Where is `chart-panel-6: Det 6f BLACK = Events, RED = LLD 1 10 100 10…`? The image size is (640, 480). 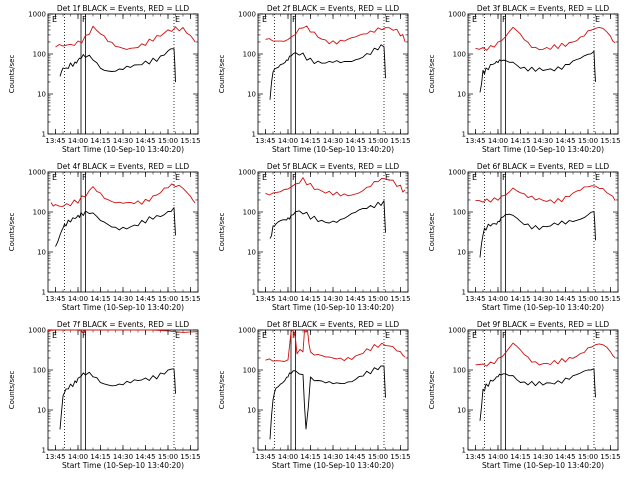 chart-panel-6: Det 6f BLACK = Events, RED = LLD 1 10 100 10… is located at coordinates (524, 237).